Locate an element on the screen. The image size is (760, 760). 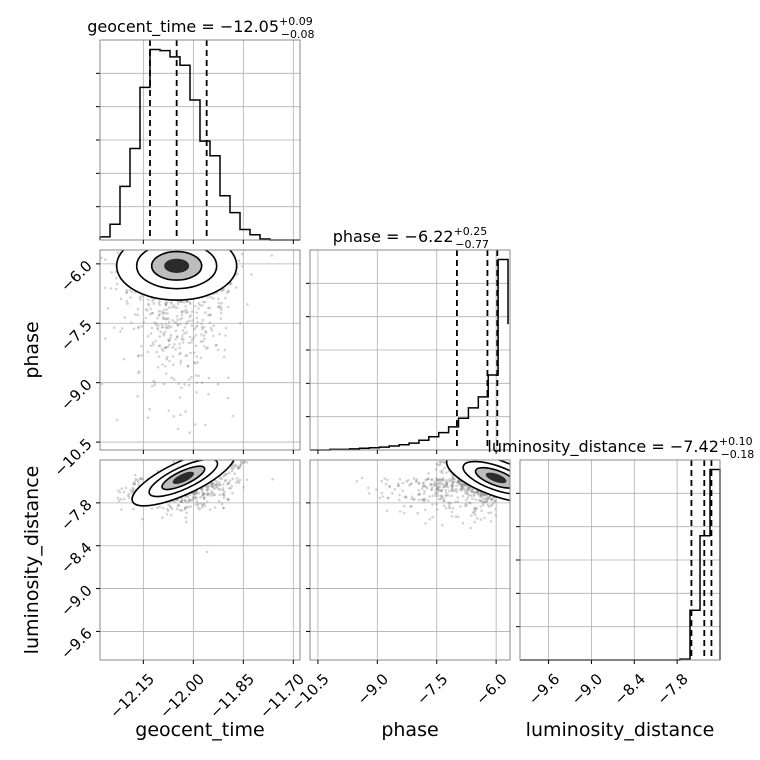
x-tick-label-phase: −9.0 is located at coordinates (373, 689).